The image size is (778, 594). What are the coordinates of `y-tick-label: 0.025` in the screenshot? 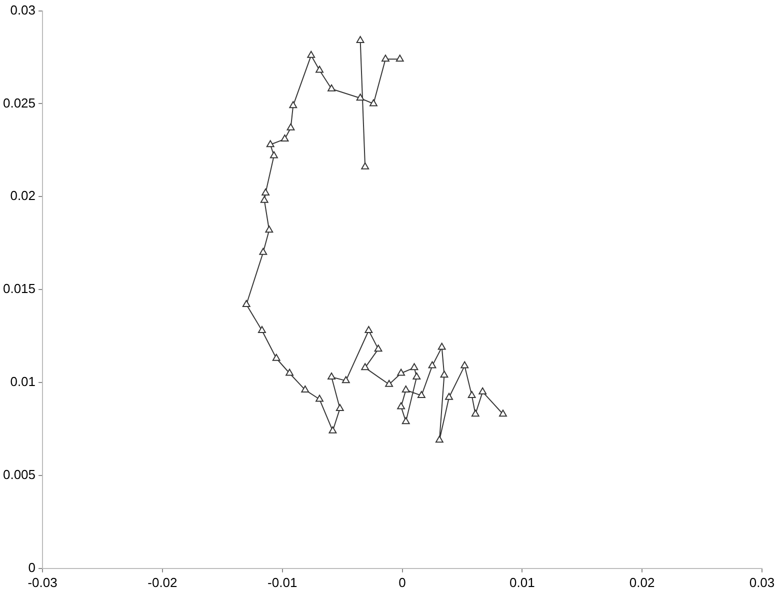 It's located at (19, 102).